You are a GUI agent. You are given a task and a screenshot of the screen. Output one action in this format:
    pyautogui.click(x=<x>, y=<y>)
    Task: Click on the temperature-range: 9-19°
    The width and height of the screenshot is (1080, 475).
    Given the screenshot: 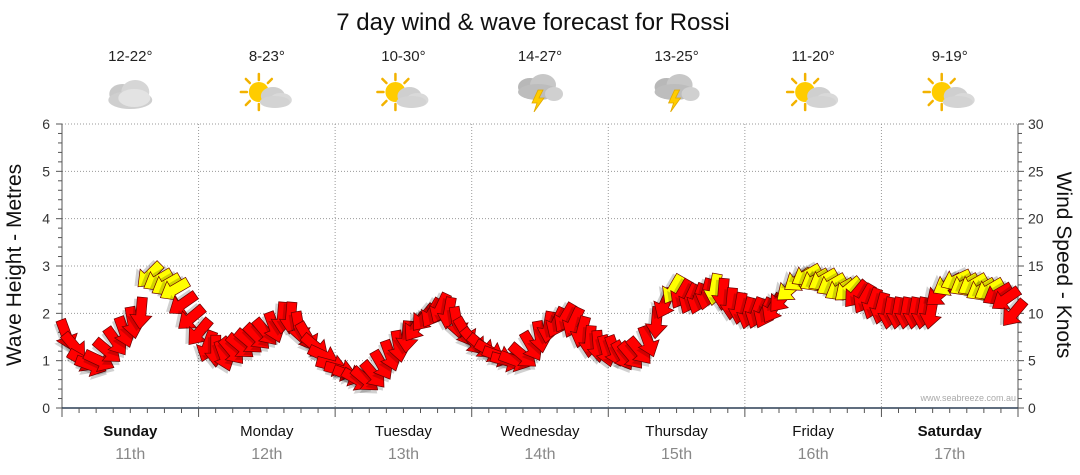 What is the action you would take?
    pyautogui.click(x=950, y=56)
    